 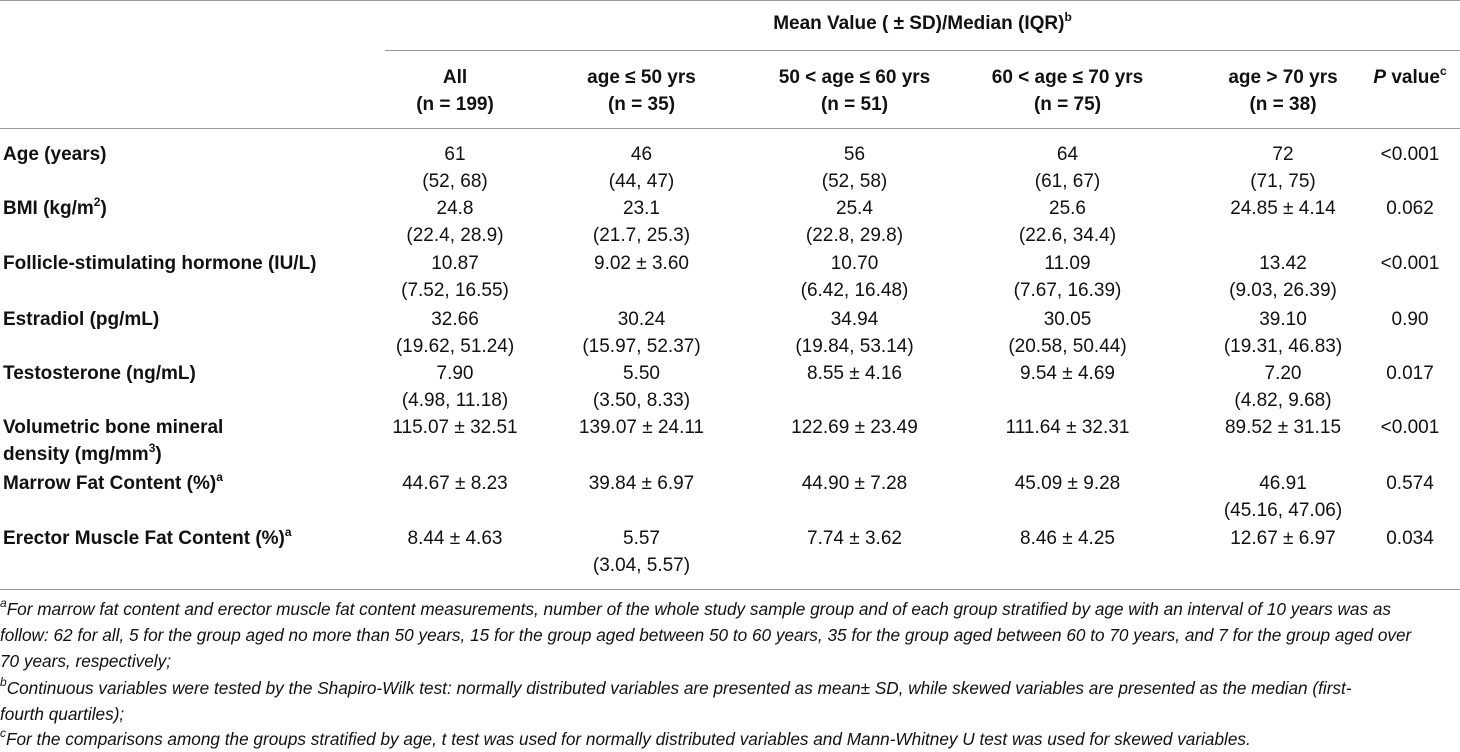 What do you see at coordinates (854, 427) in the screenshot?
I see `table-cell: 122.69 ± 23.49` at bounding box center [854, 427].